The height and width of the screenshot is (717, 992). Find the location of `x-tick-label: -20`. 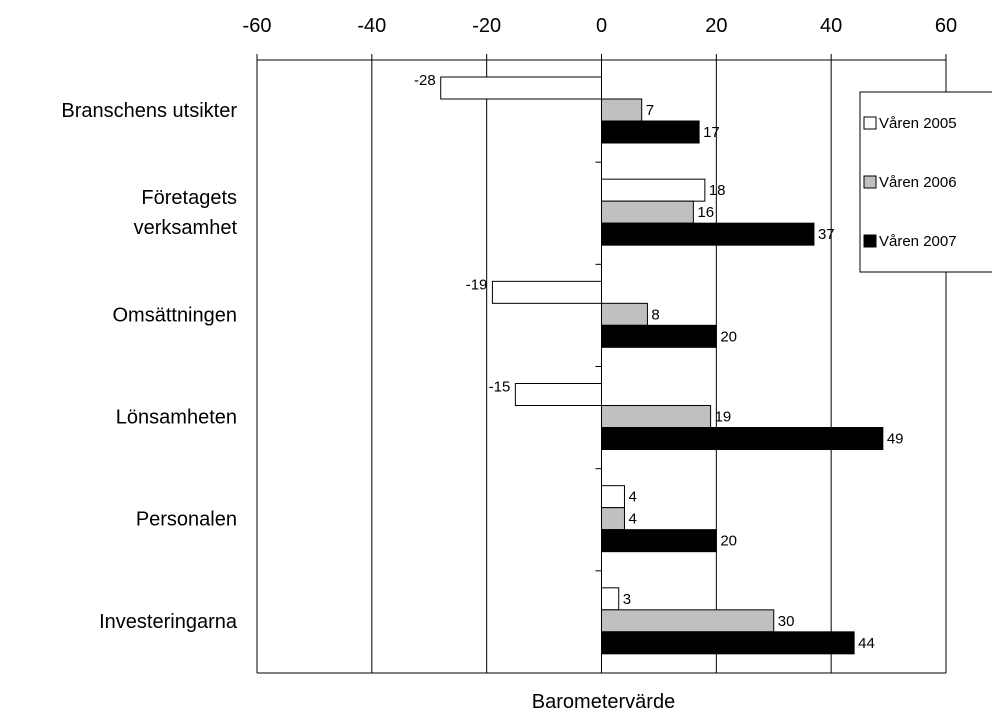

x-tick-label: -20 is located at coordinates (486, 26).